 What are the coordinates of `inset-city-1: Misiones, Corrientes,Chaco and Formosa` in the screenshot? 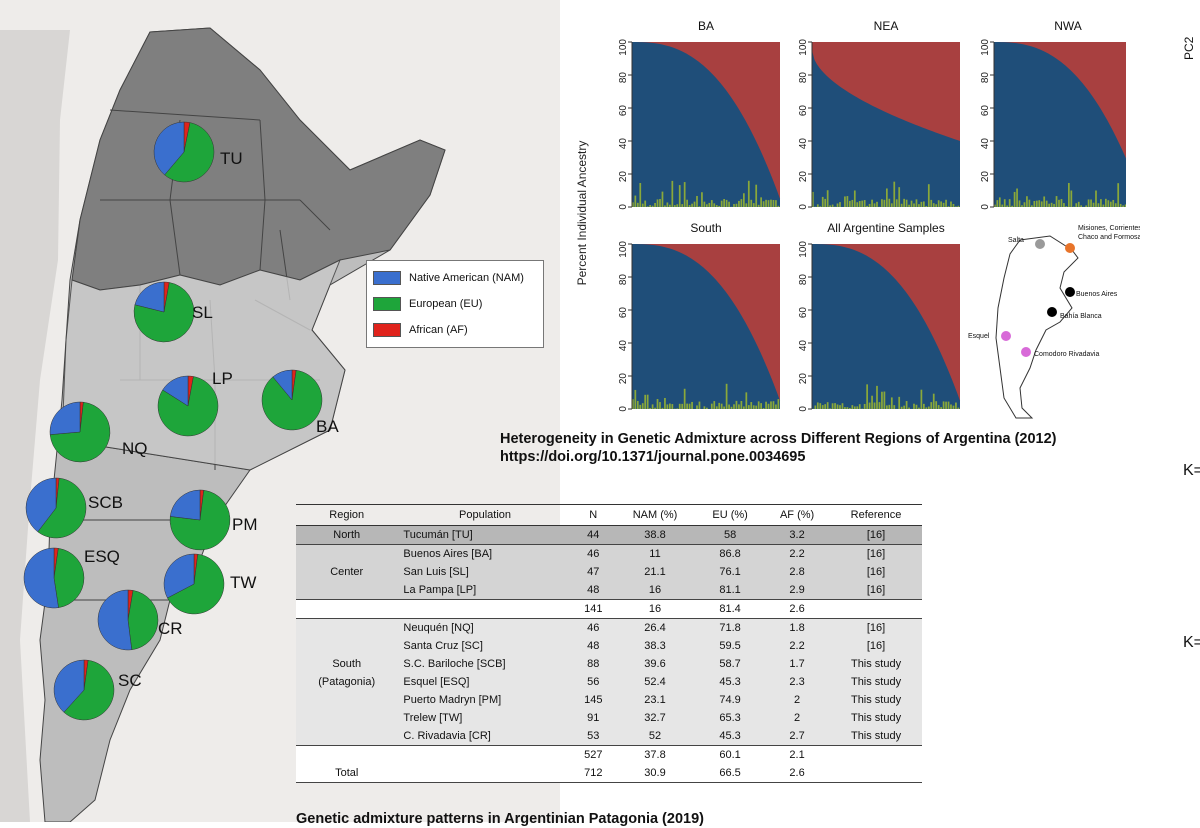 It's located at (1102, 239).